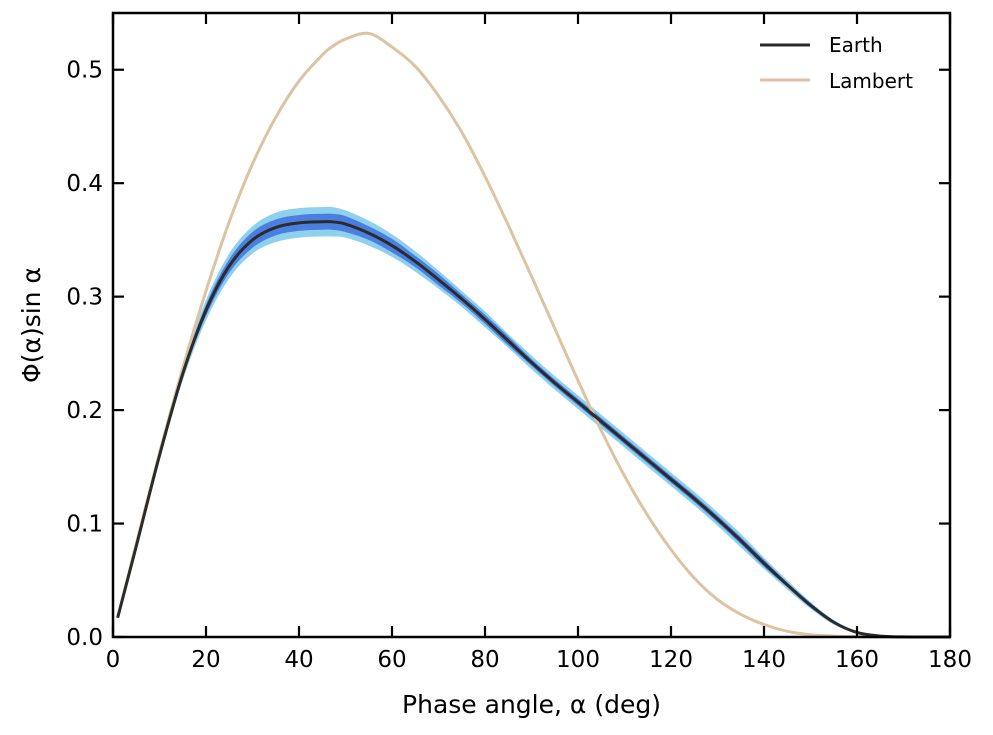 The image size is (993, 735). I want to click on y-tick-label: 0.2, so click(84, 411).